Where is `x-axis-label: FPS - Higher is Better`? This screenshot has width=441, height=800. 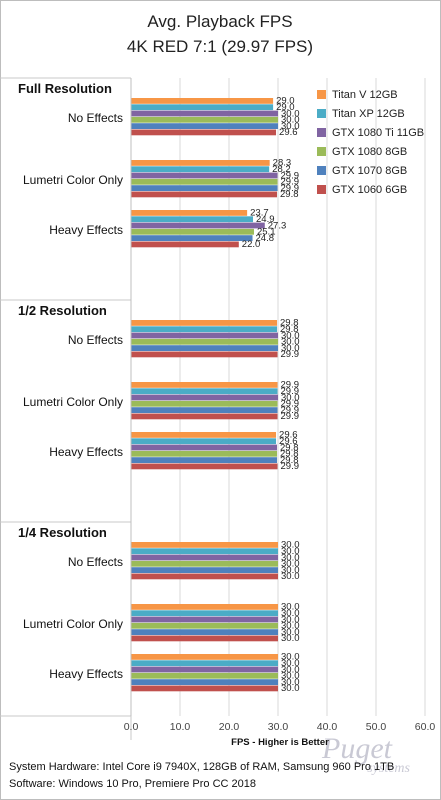
x-axis-label: FPS - Higher is Better is located at coordinates (280, 742).